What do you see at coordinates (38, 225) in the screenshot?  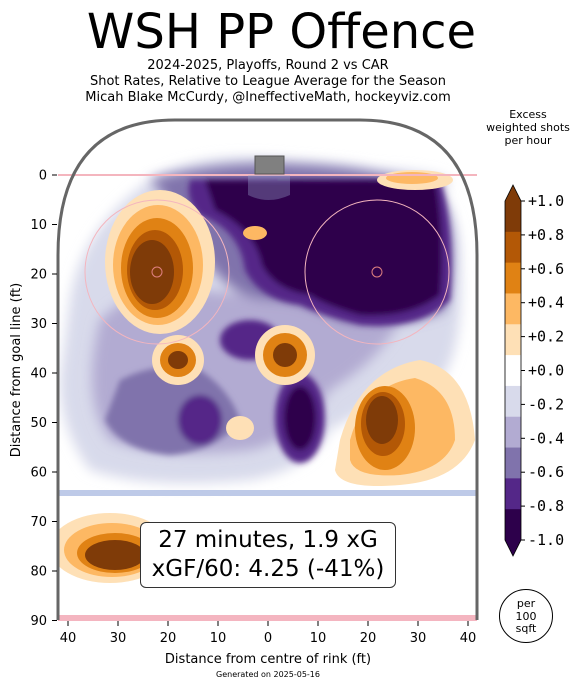 I see `y-tick-label: 10` at bounding box center [38, 225].